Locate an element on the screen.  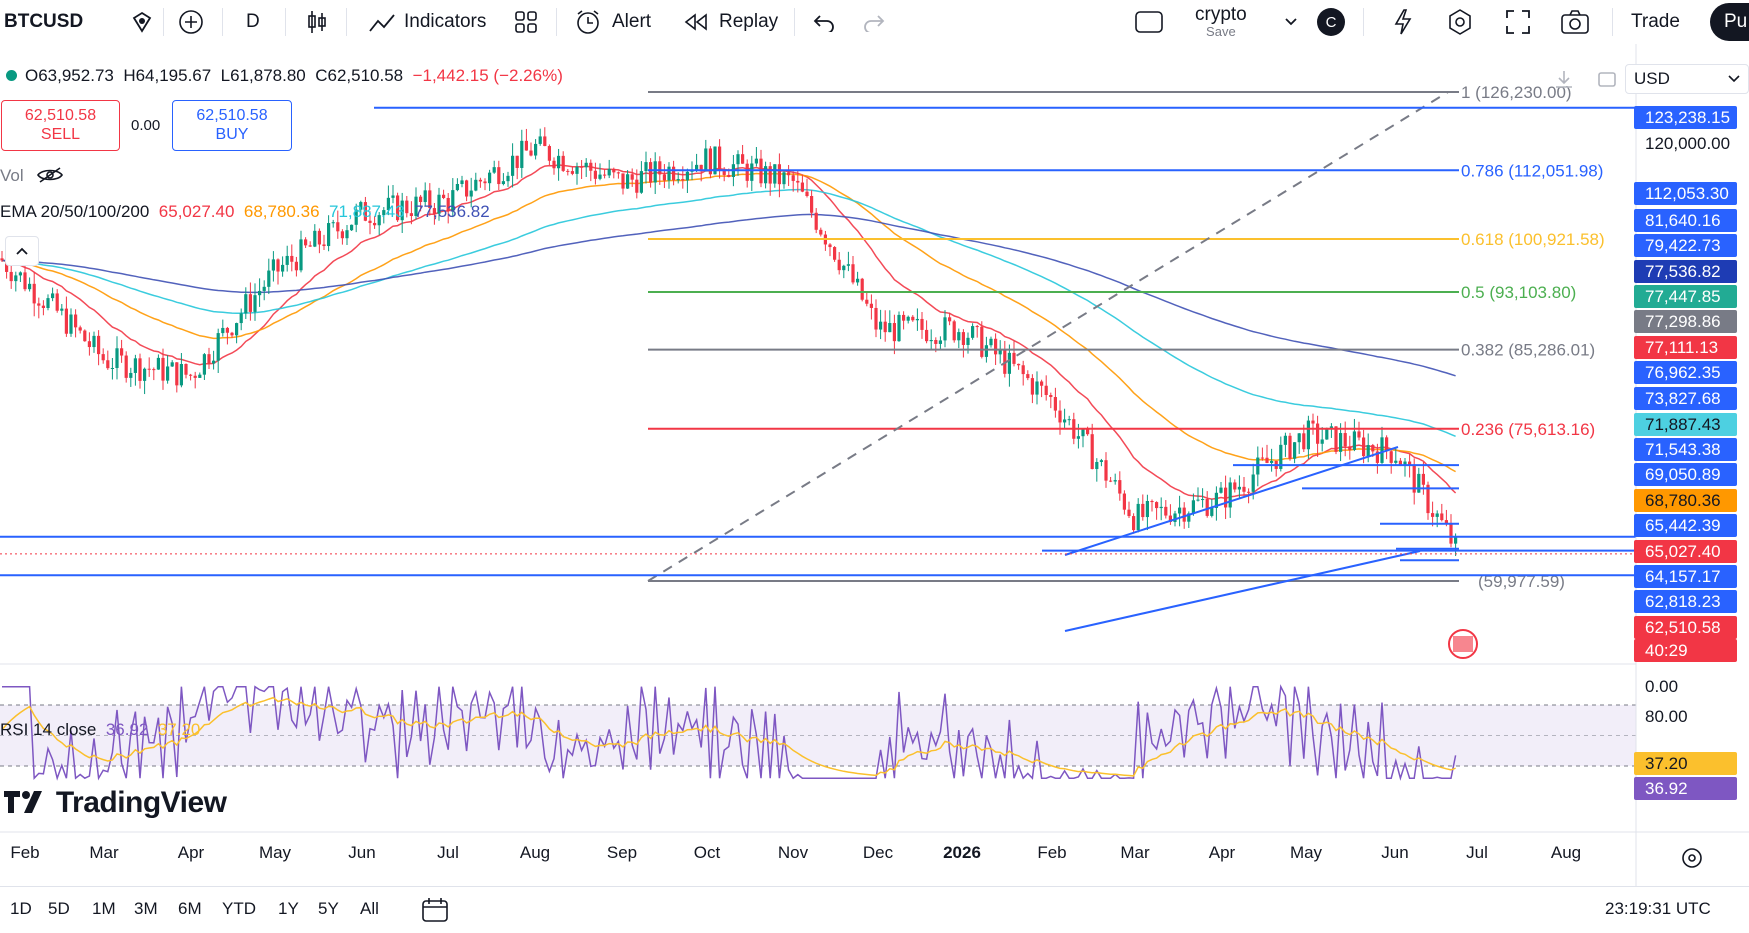
eye-off-icon is located at coordinates (50, 175).